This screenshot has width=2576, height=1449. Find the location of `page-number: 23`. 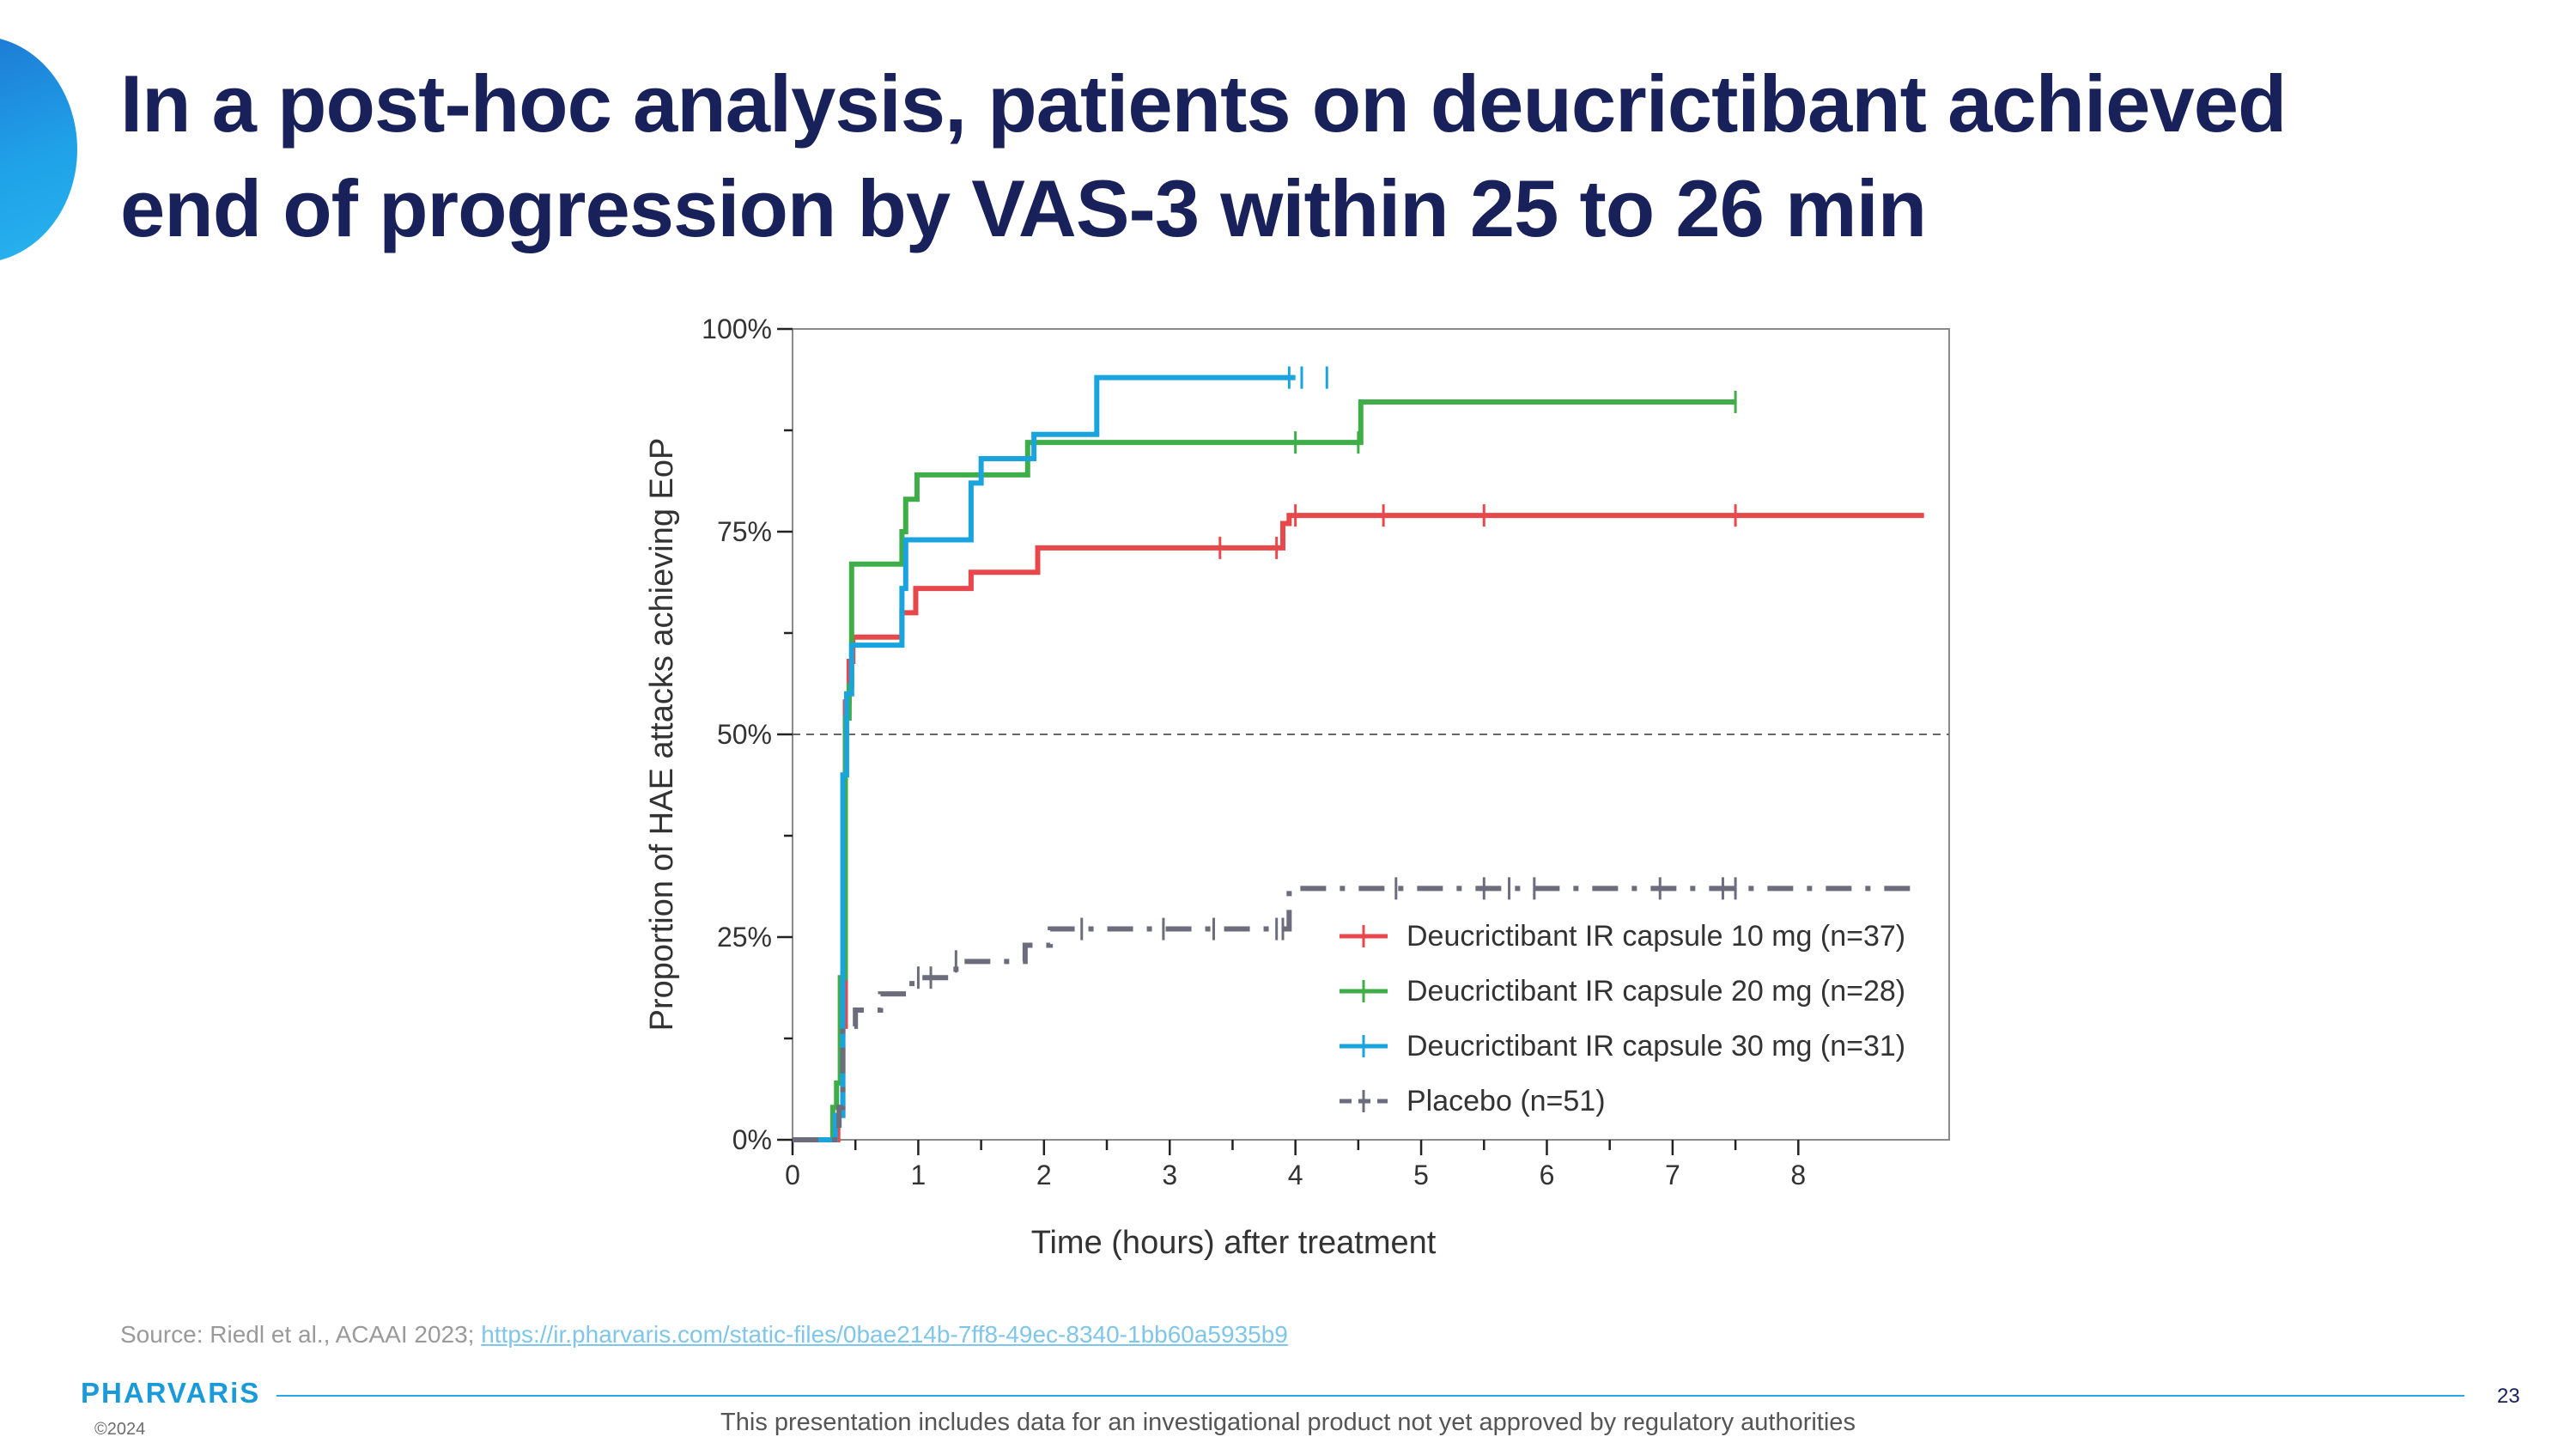

page-number: 23 is located at coordinates (2508, 1396).